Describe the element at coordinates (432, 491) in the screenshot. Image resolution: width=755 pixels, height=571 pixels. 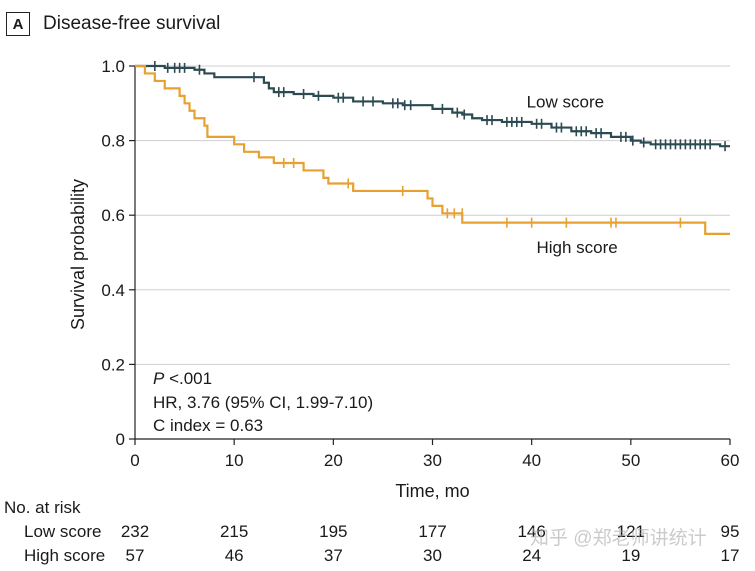
I see `x-axis-title: Time, mo` at that location.